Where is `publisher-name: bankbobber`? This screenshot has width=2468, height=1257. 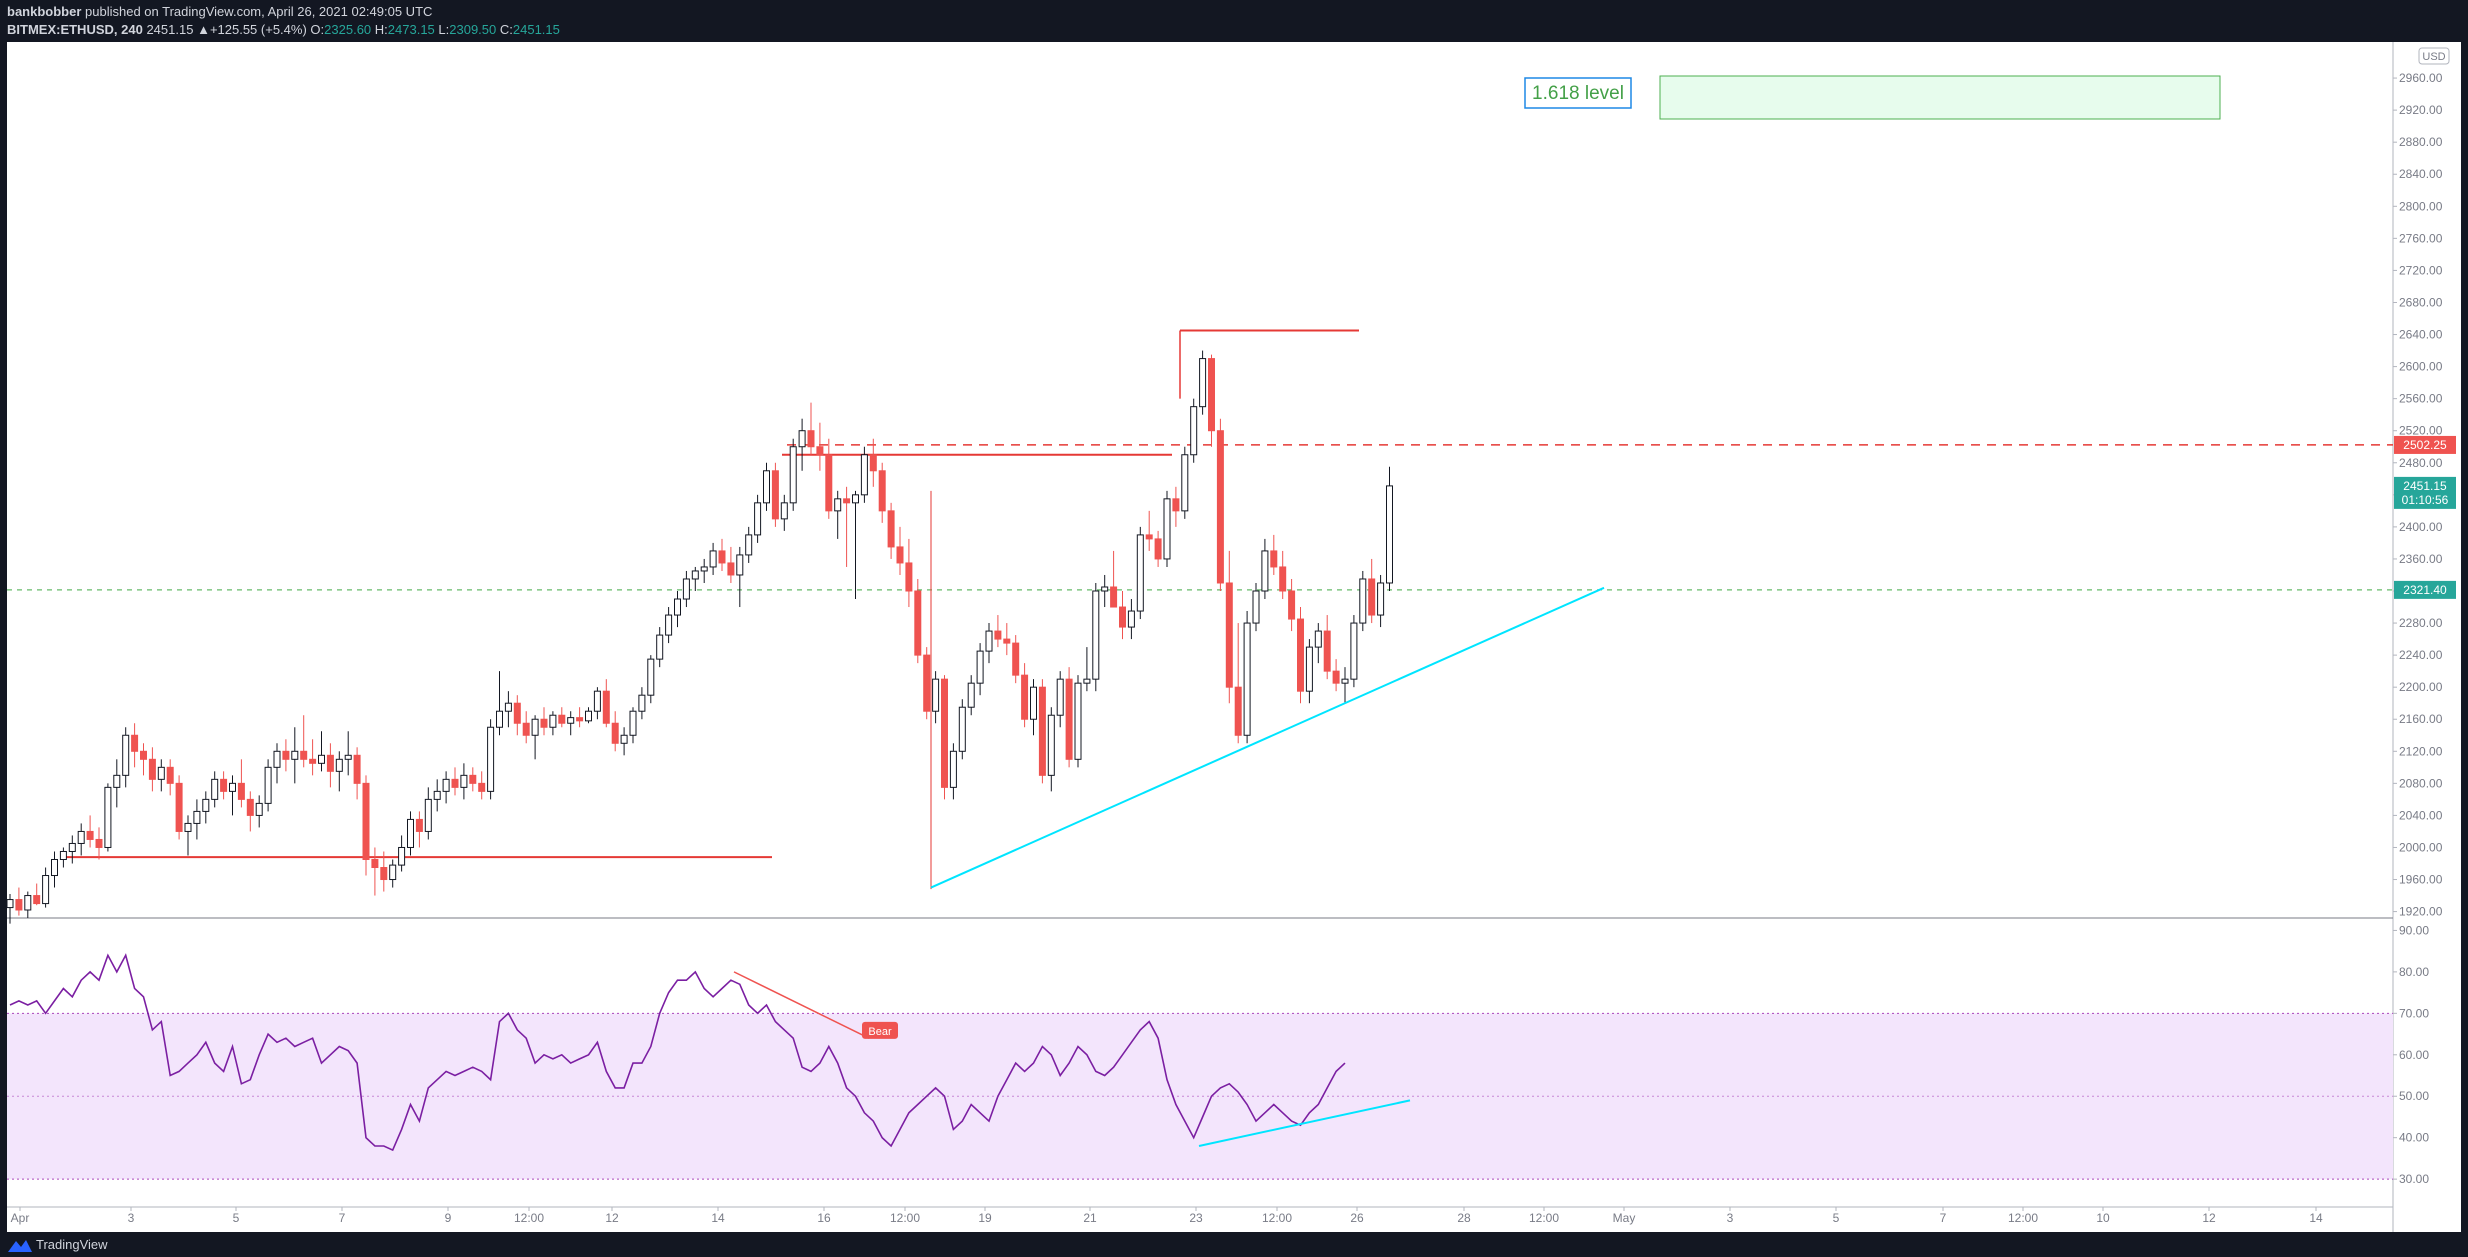 publisher-name: bankbobber is located at coordinates (44, 11).